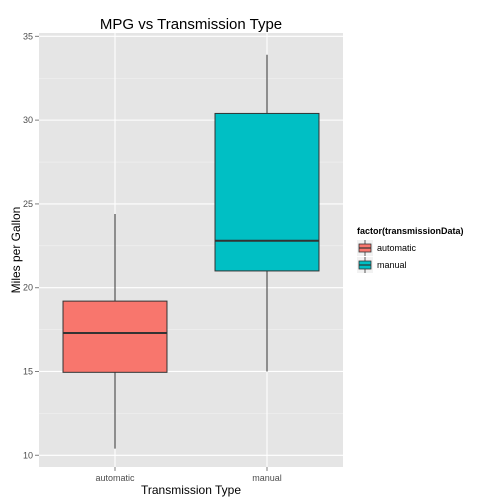  Describe the element at coordinates (28, 36) in the screenshot. I see `y-tick-label: 35` at that location.